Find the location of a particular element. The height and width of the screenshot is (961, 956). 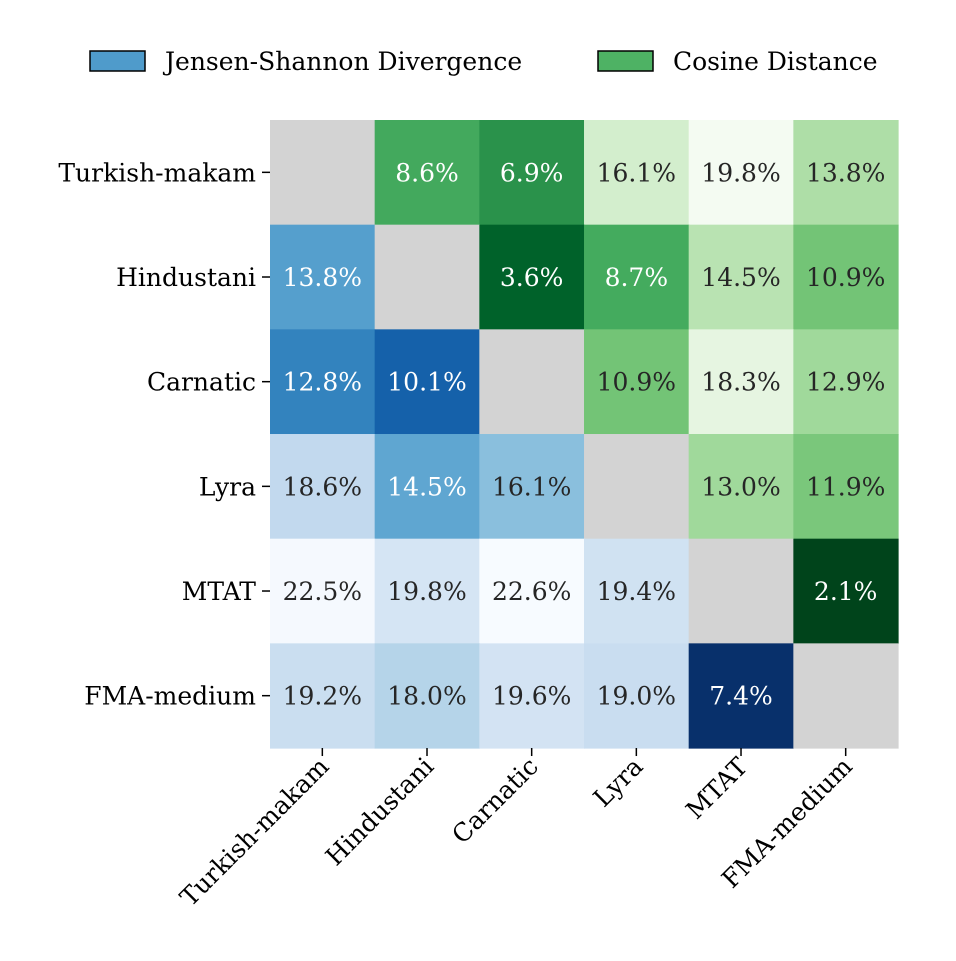

heatmap-cell-turkish-makam-hindustani is located at coordinates (427, 173).